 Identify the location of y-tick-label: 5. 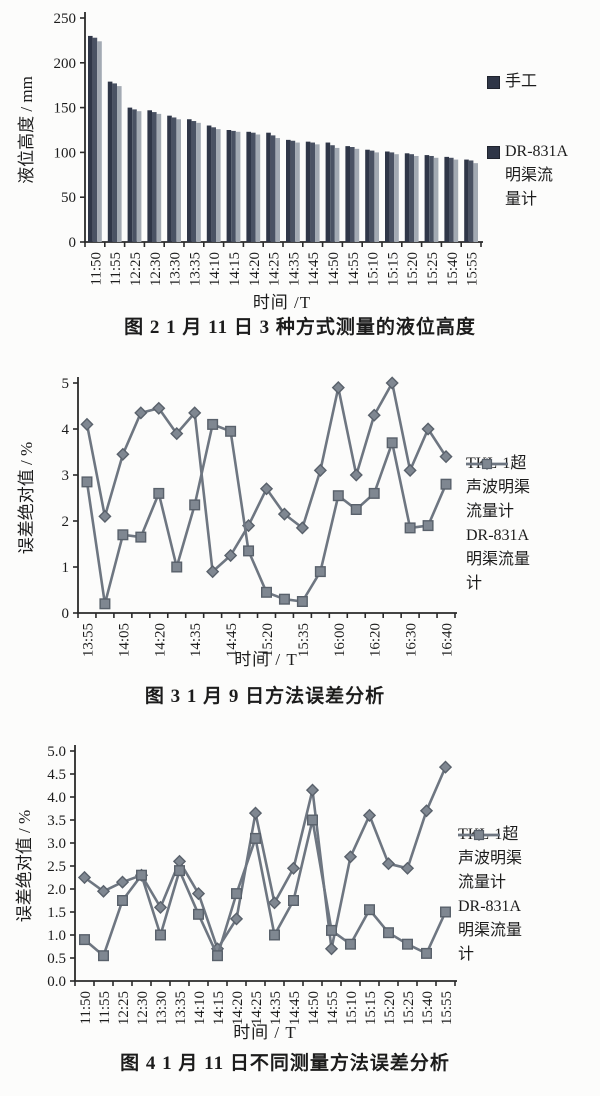
(66, 384).